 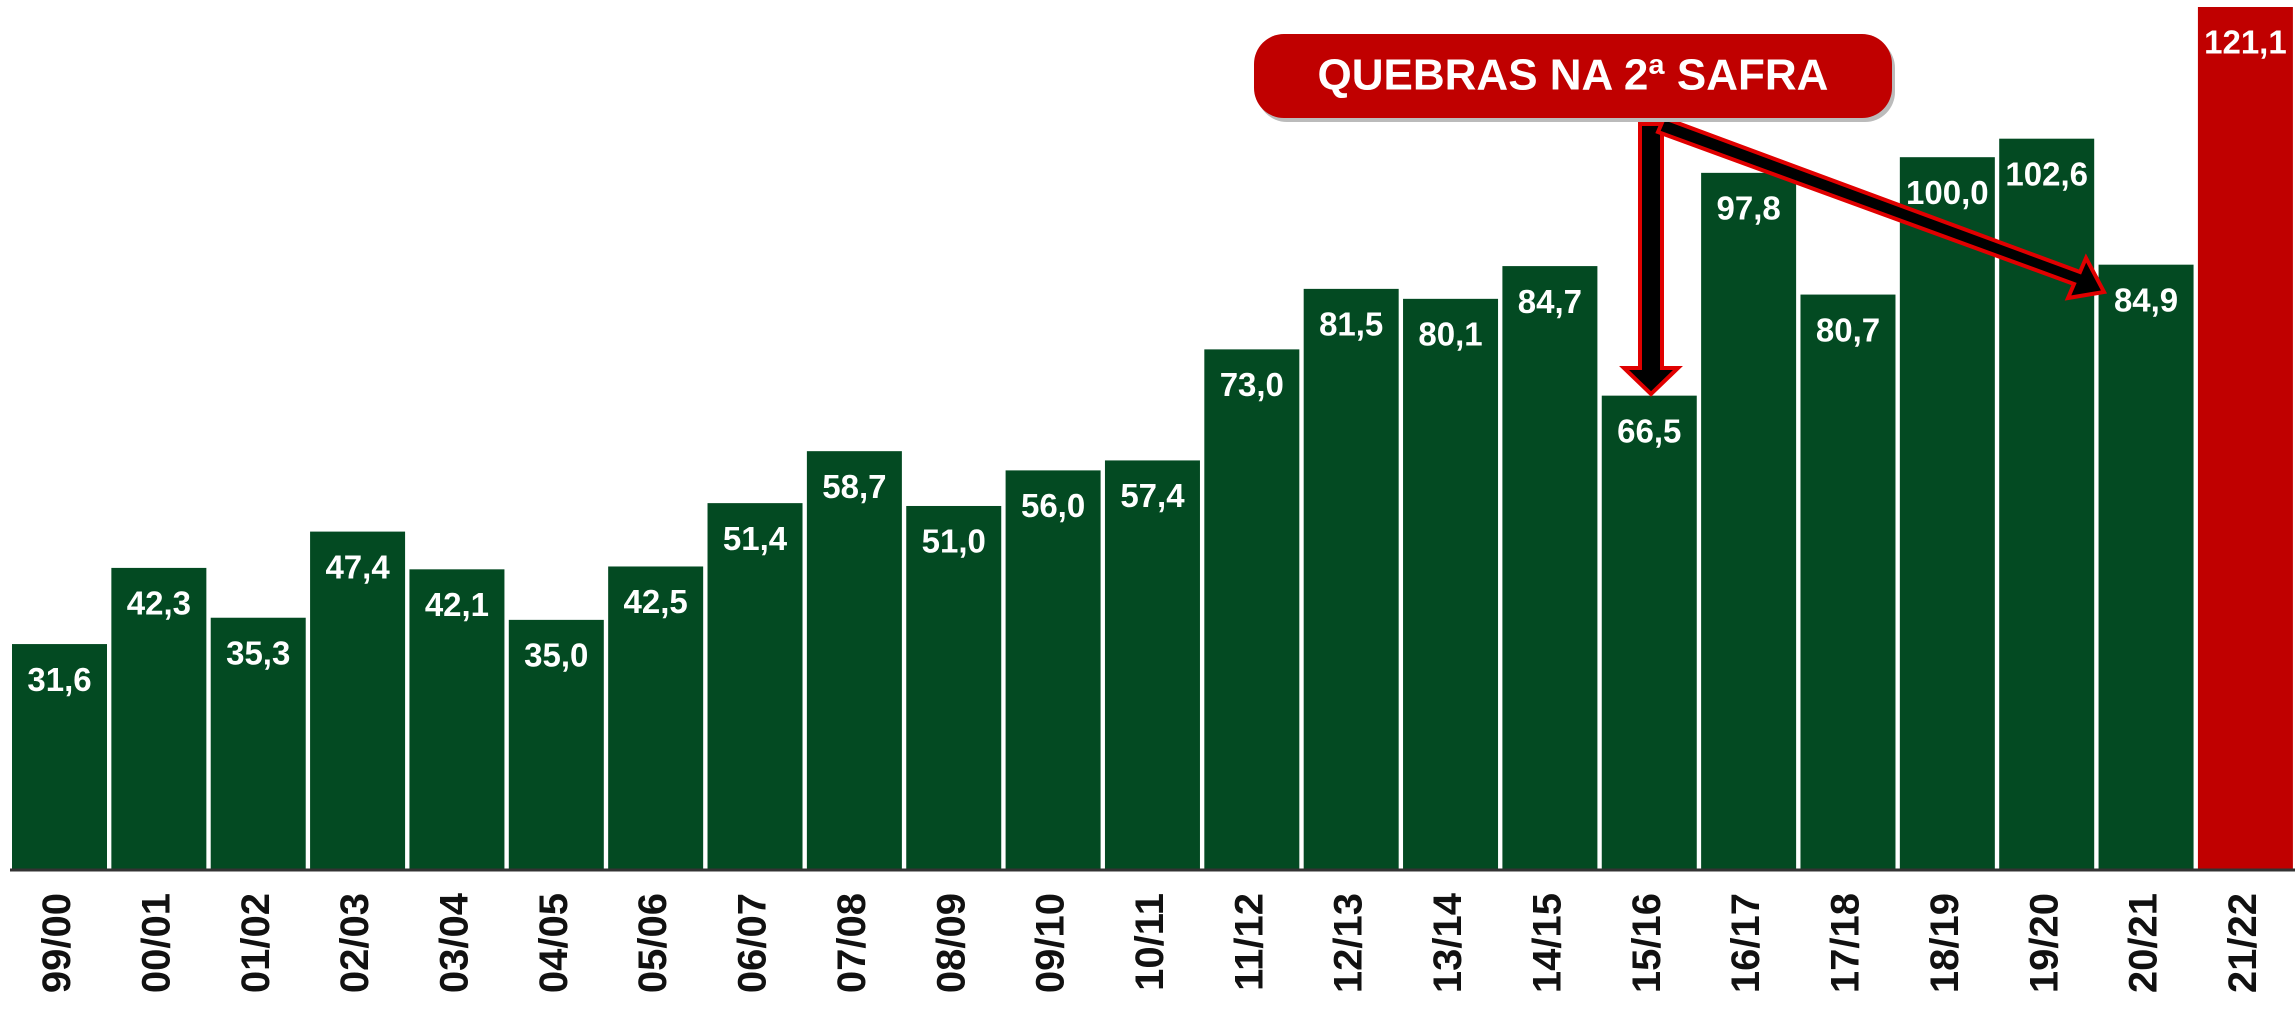 What do you see at coordinates (156, 943) in the screenshot?
I see `x-tick-label: 00/01` at bounding box center [156, 943].